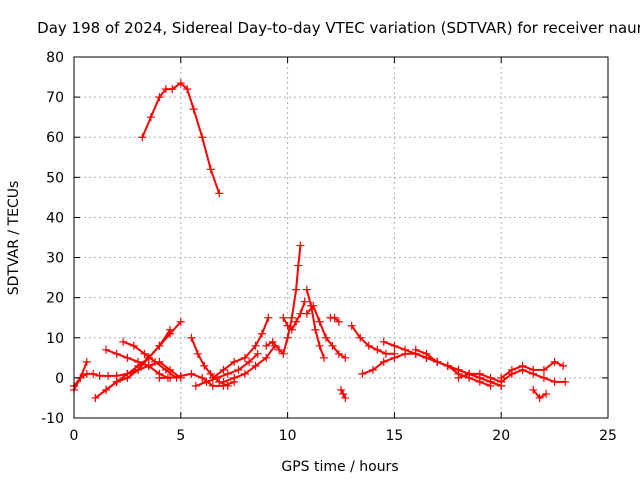 Image resolution: width=640 pixels, height=480 pixels. I want to click on x-tick-label: 0, so click(74, 436).